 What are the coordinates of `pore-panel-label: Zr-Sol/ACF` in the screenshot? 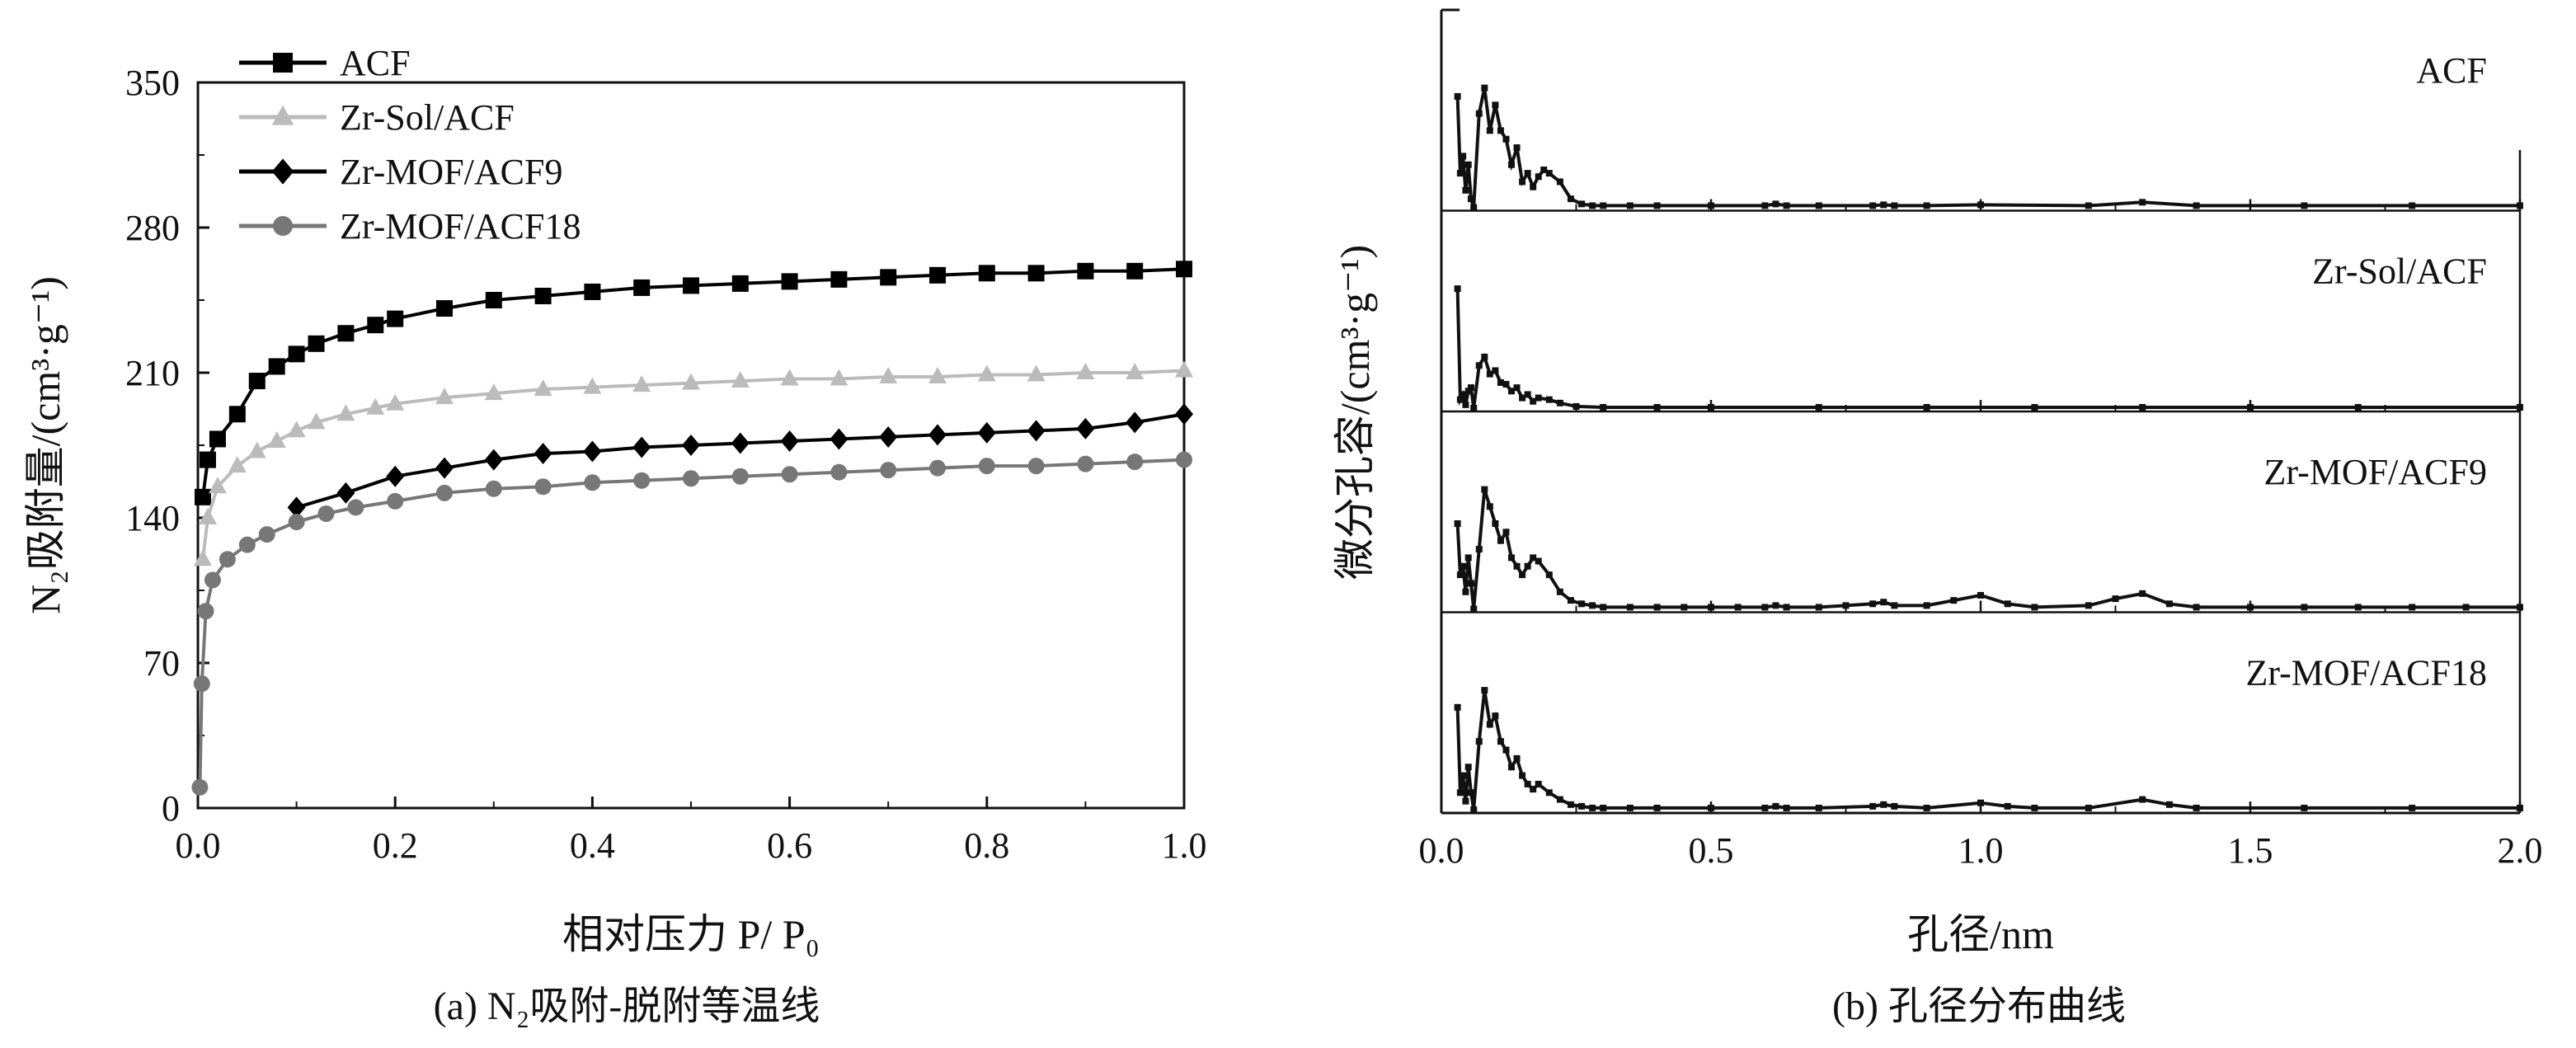 It's located at (2399, 271).